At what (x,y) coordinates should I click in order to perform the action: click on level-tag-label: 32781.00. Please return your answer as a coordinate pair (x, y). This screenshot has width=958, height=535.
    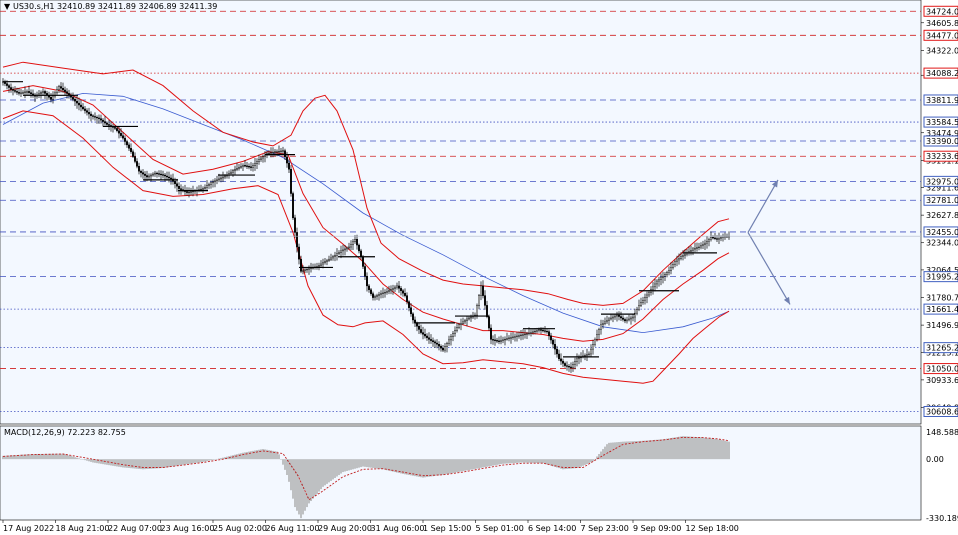
    Looking at the image, I should click on (942, 200).